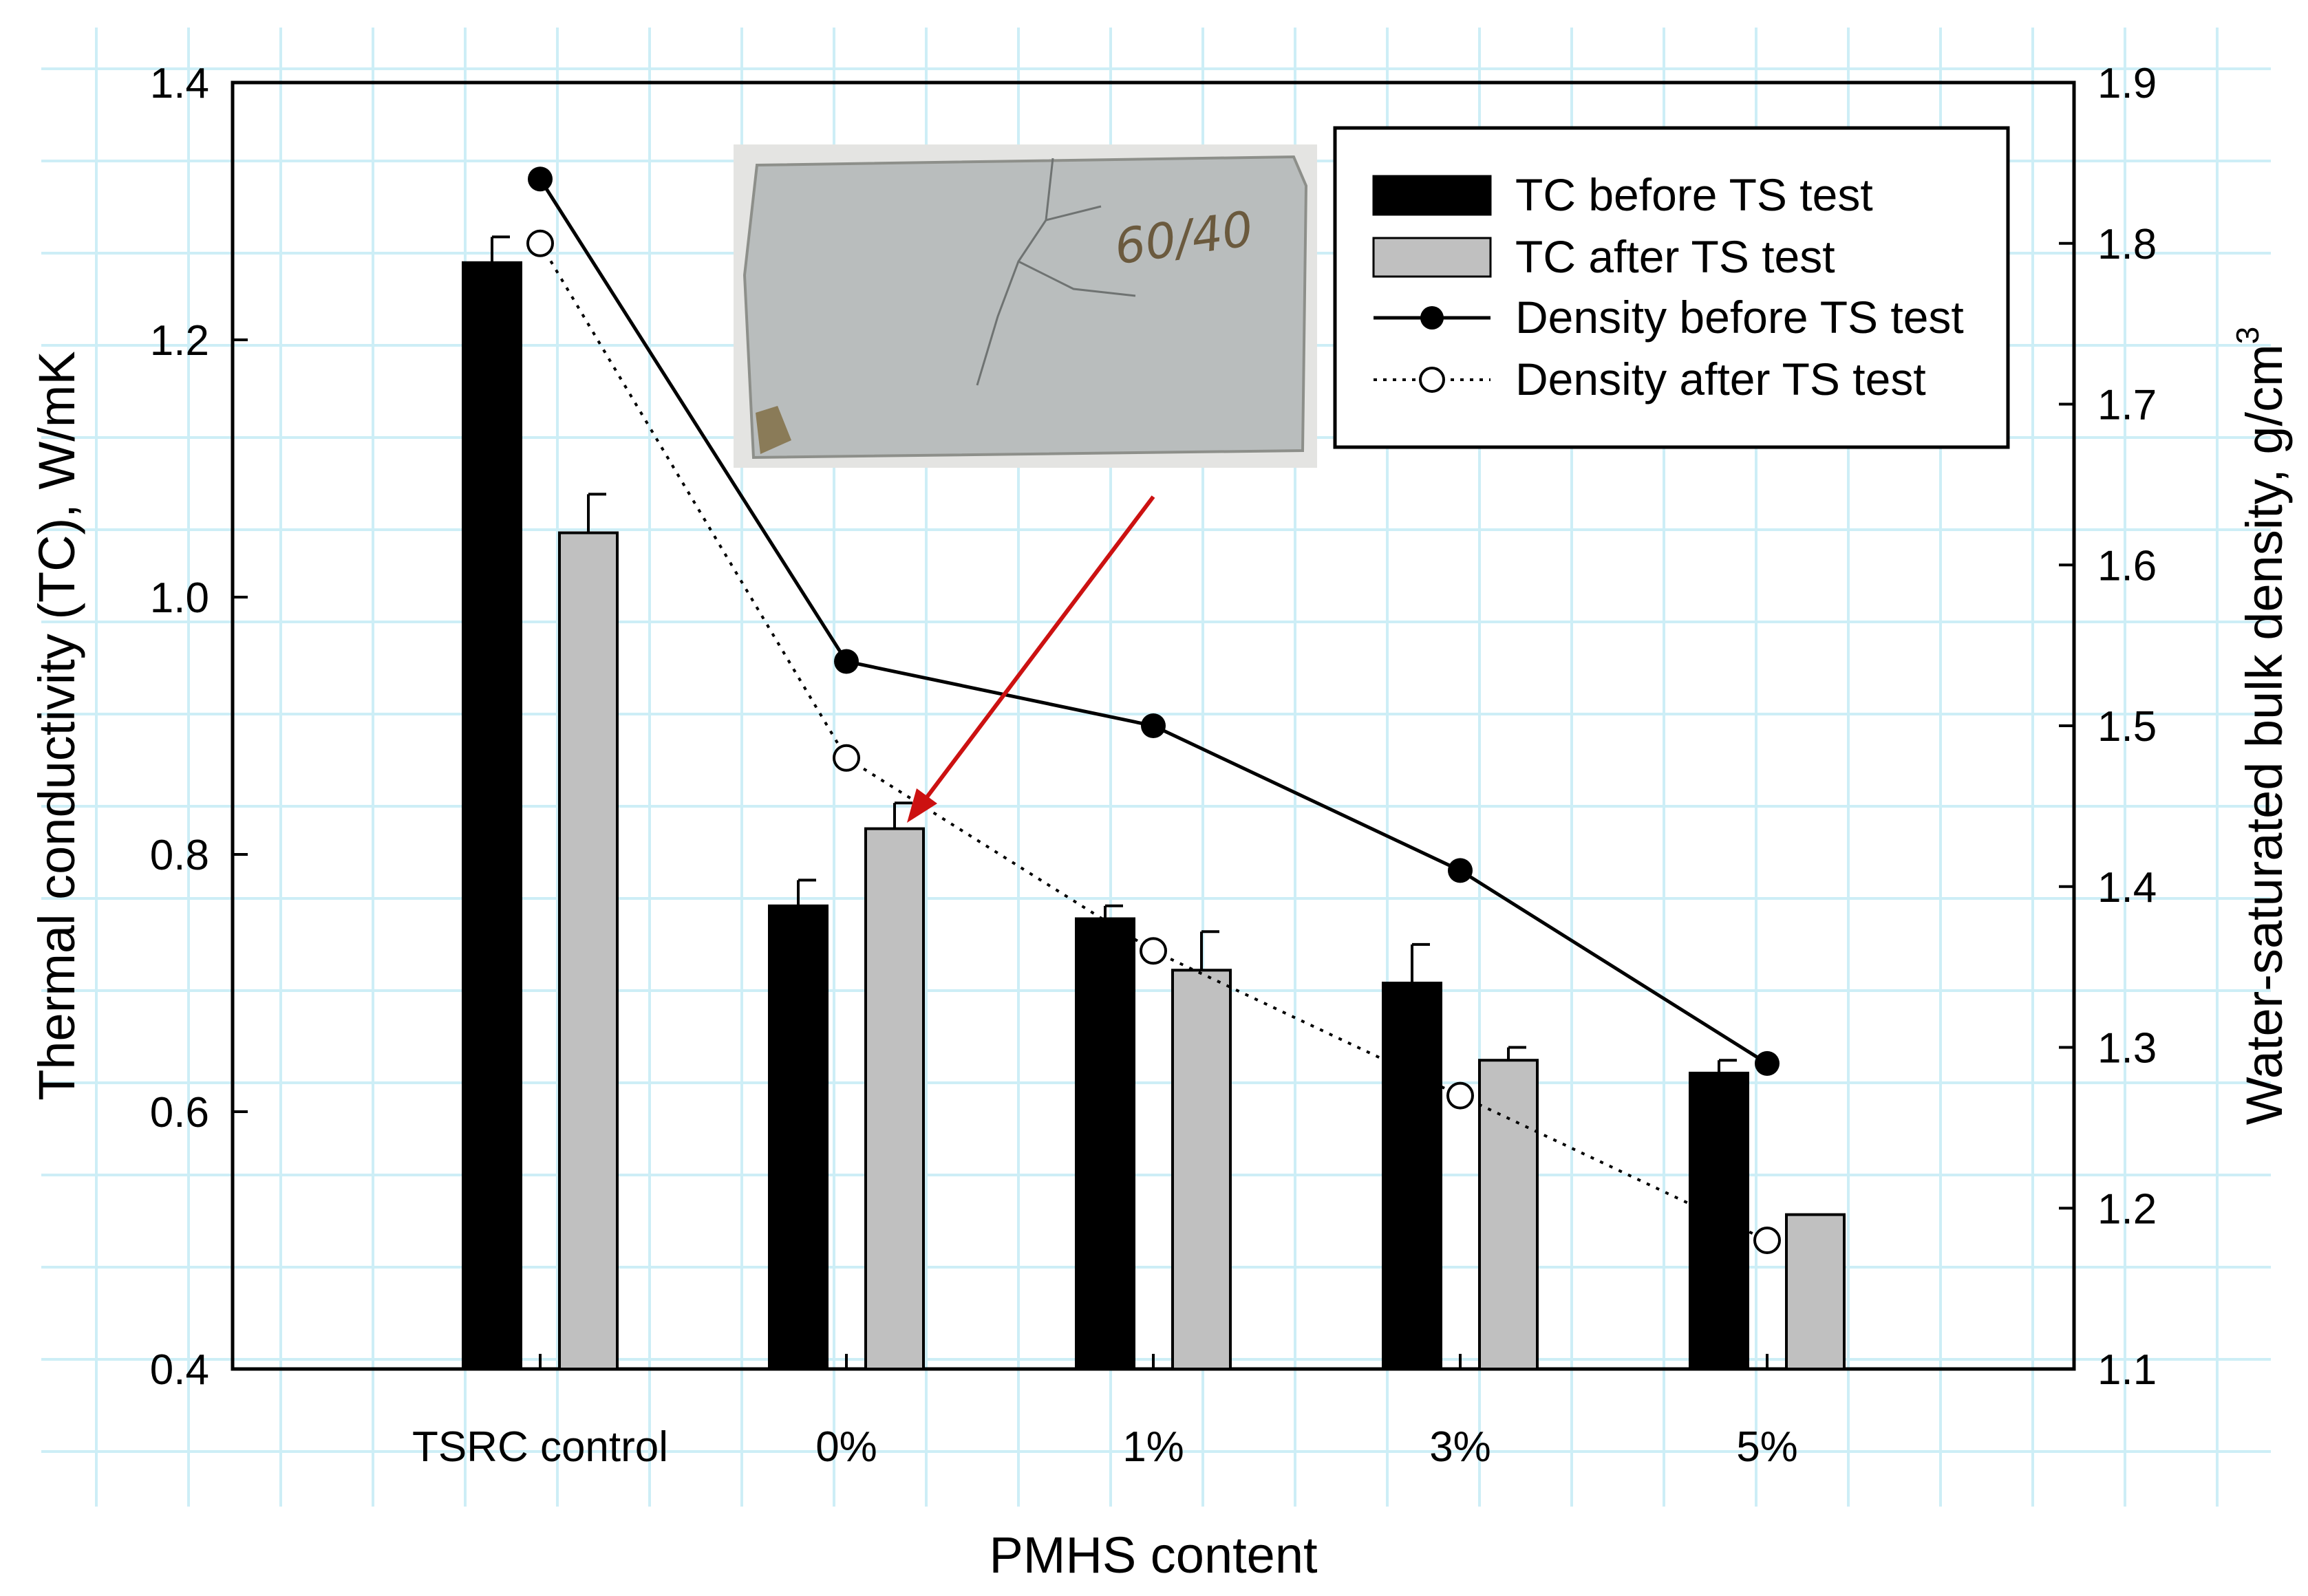 The width and height of the screenshot is (2308, 1596). I want to click on x-axis-title: PMHS content, so click(1153, 1555).